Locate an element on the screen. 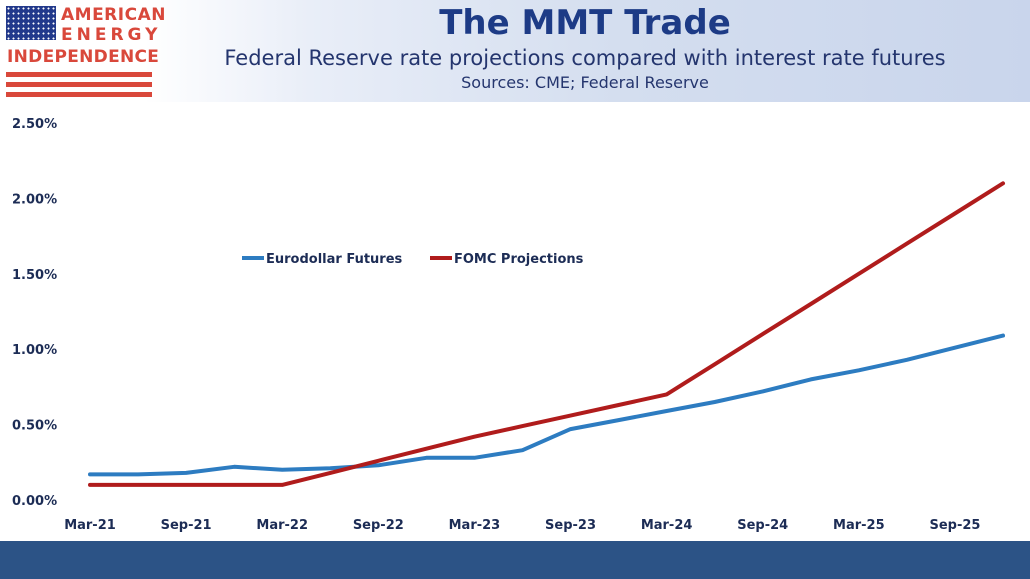 The width and height of the screenshot is (1030, 579). x-tick-label: Sep-23 is located at coordinates (570, 525).